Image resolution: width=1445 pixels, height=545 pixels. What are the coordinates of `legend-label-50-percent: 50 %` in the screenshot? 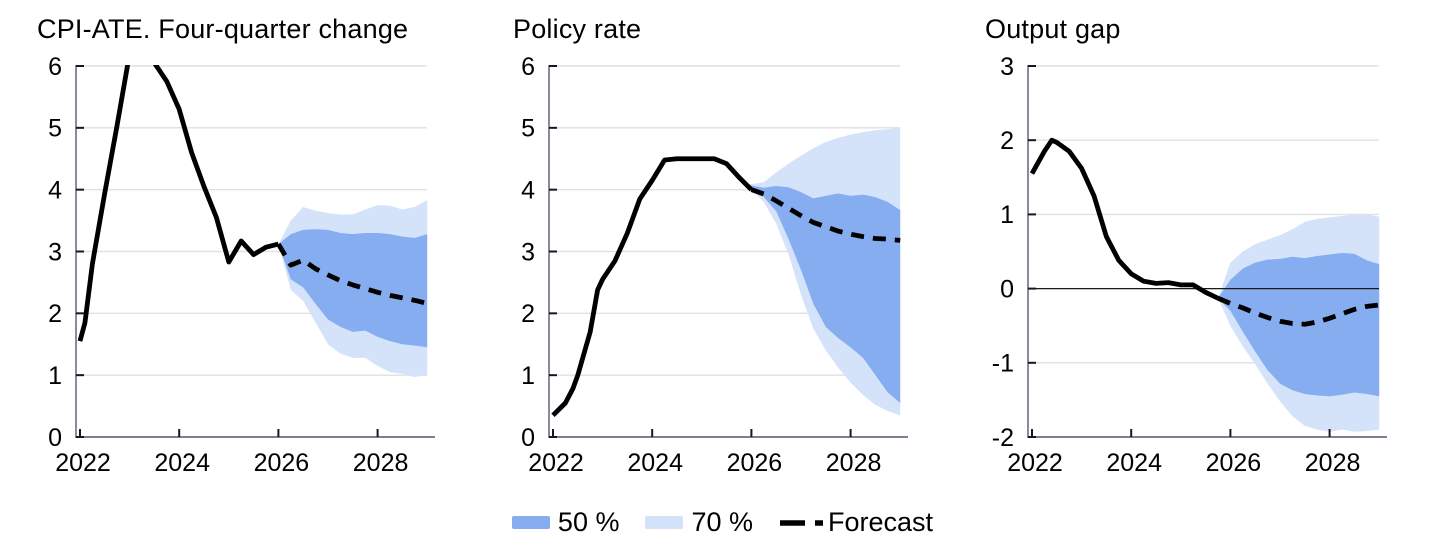 It's located at (588, 522).